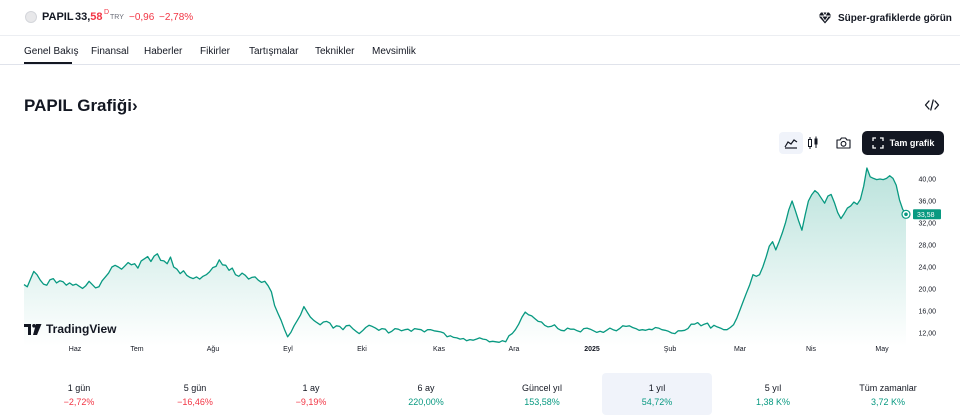  Describe the element at coordinates (195, 402) in the screenshot. I see `period-value: −16,46%` at that location.